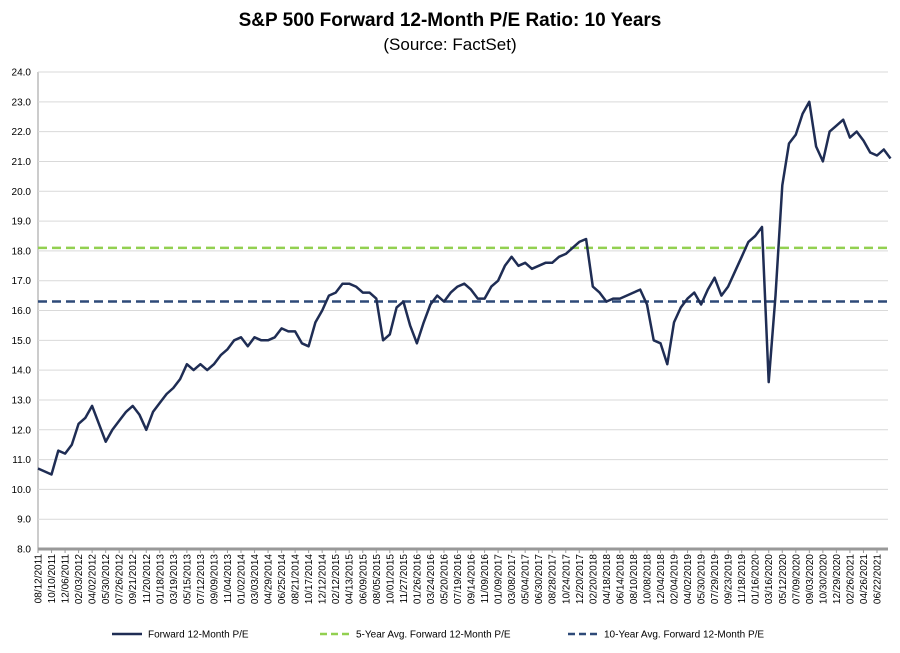 The height and width of the screenshot is (653, 900). I want to click on x-tick-label: 03/03/2014, so click(255, 579).